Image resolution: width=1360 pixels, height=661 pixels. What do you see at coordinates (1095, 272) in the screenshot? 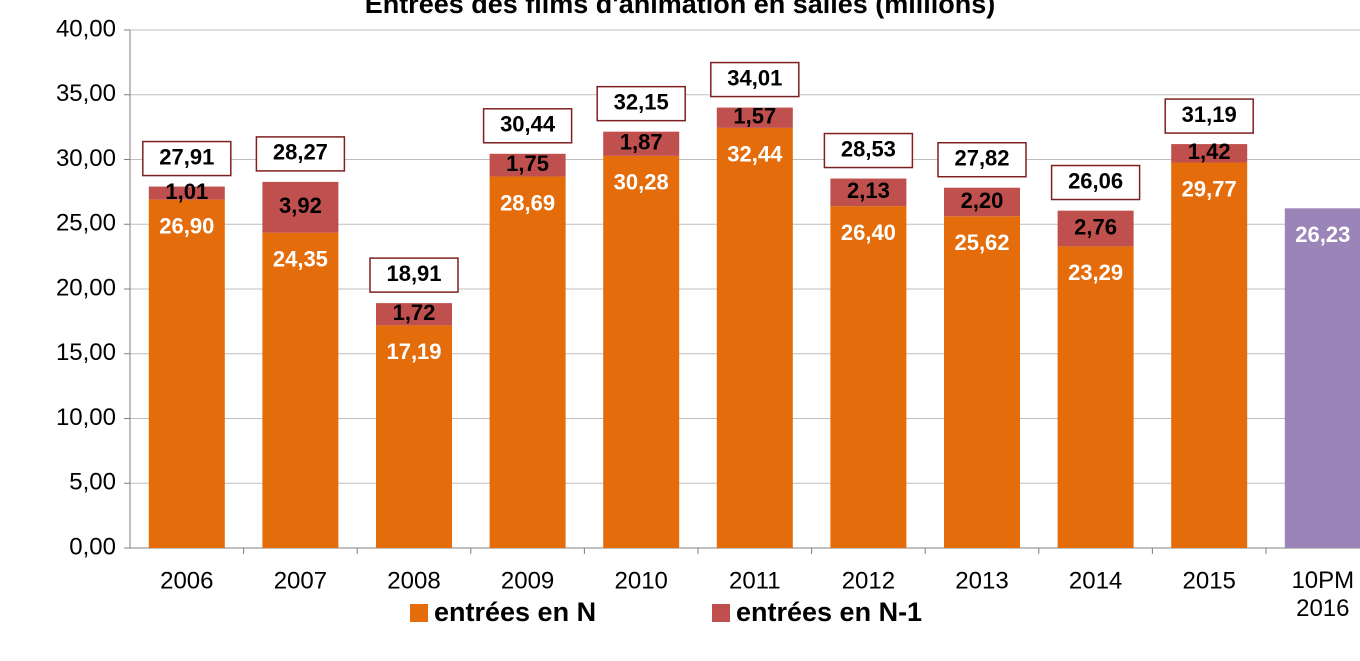
I see `data-label: 23,29` at bounding box center [1095, 272].